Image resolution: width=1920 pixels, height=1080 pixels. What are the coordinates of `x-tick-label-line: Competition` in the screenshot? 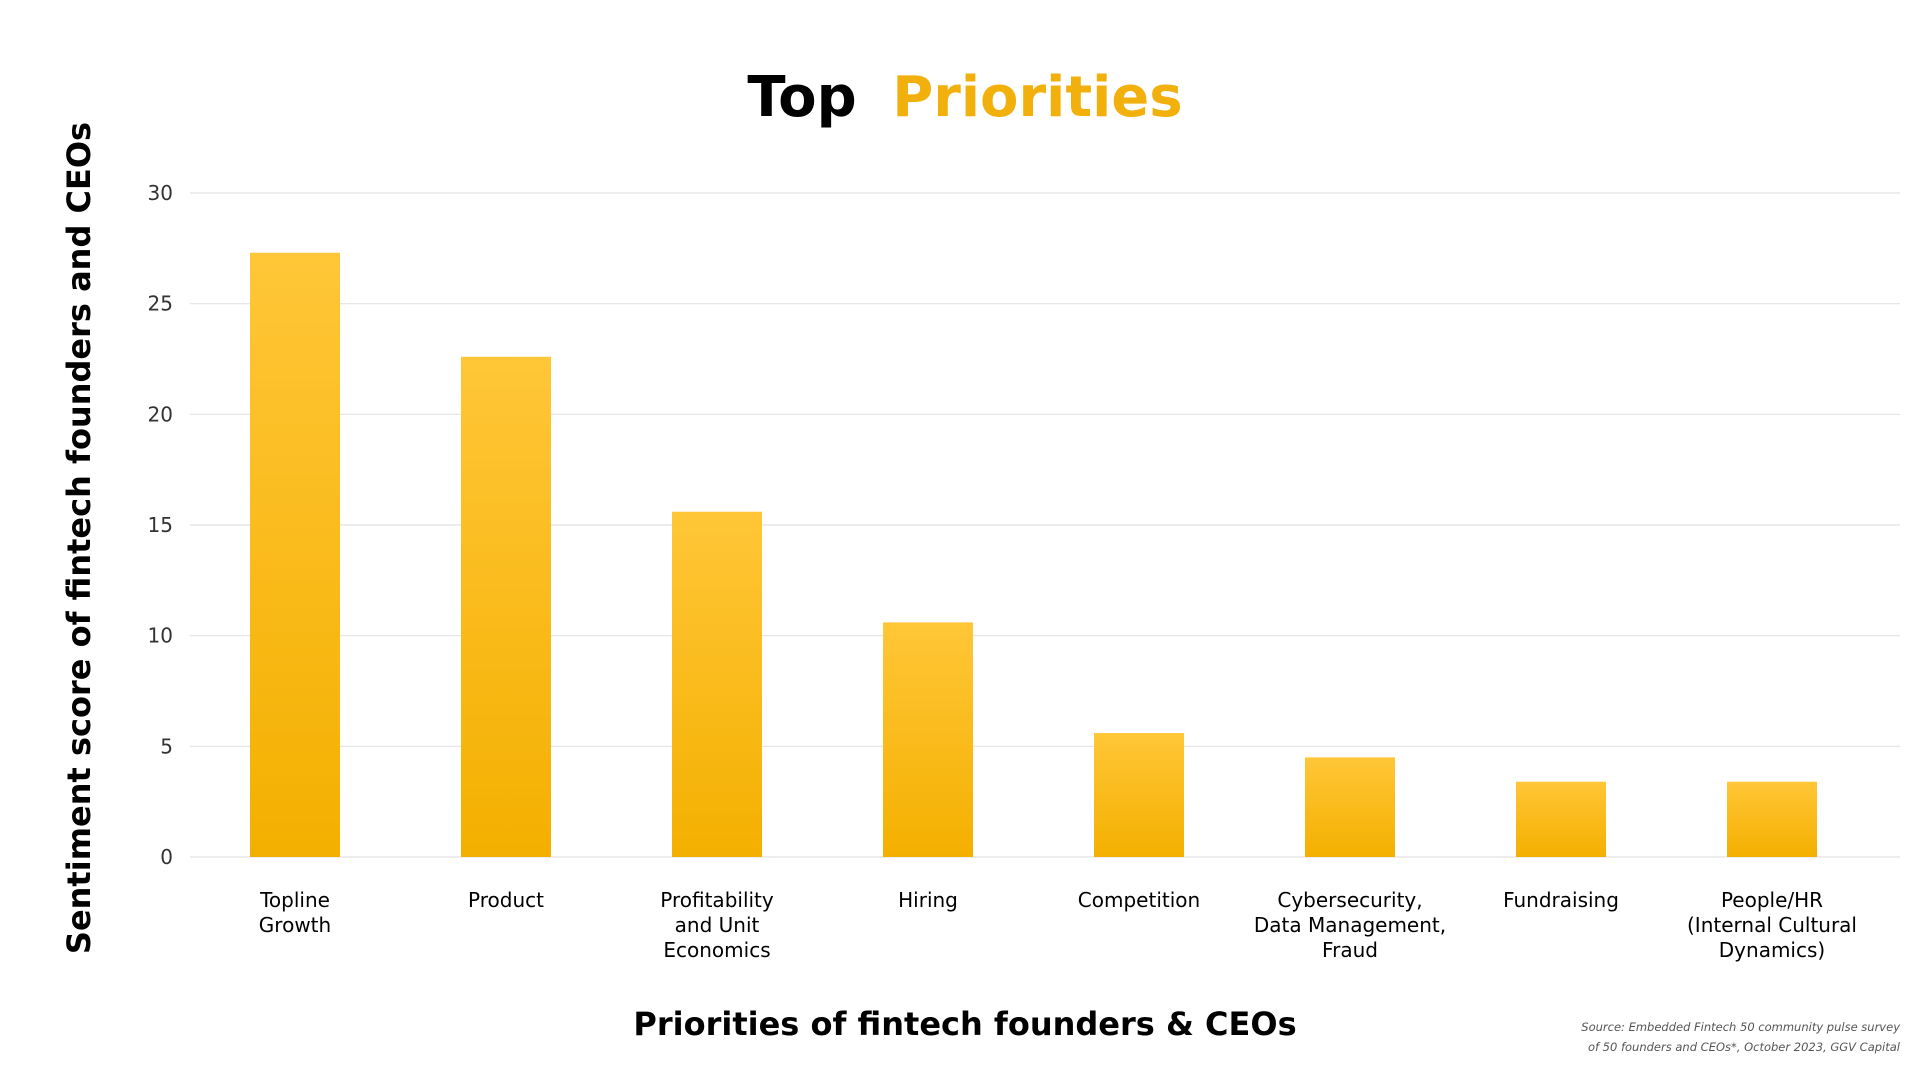 It's located at (1139, 900).